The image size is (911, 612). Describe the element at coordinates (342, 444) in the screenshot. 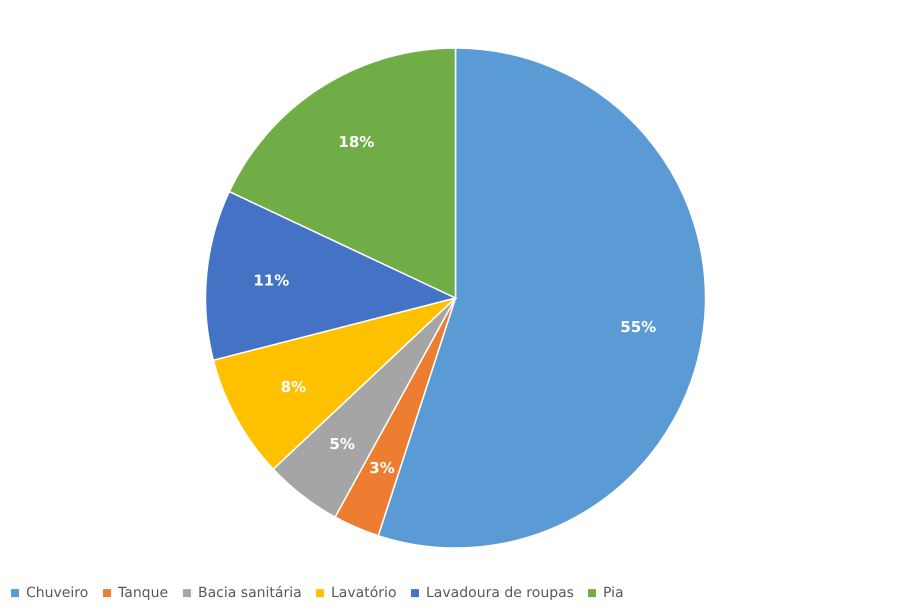

I see `data-label: 5%` at that location.